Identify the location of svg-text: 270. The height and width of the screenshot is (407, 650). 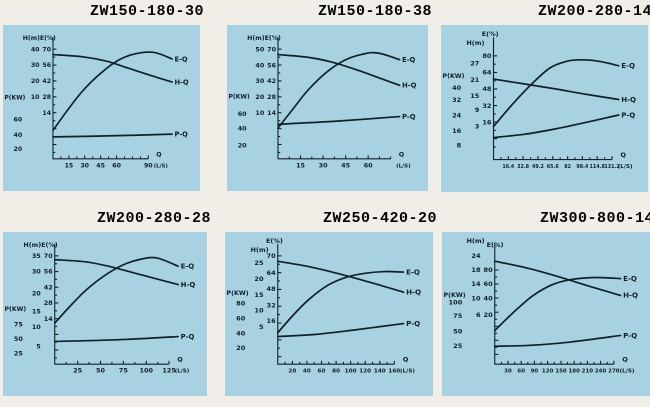
(614, 372).